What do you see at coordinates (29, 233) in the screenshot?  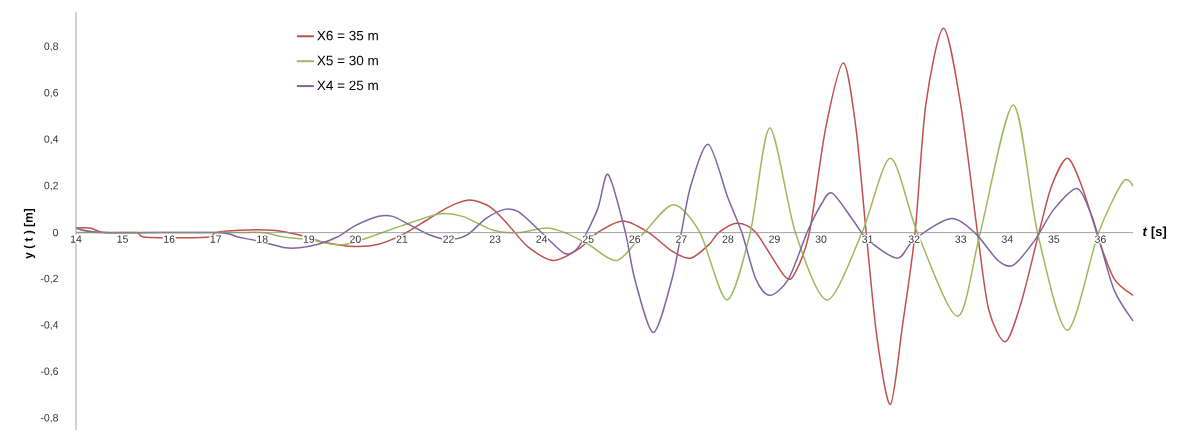 I see `y-axis-title: y ( t ) [m]` at bounding box center [29, 233].